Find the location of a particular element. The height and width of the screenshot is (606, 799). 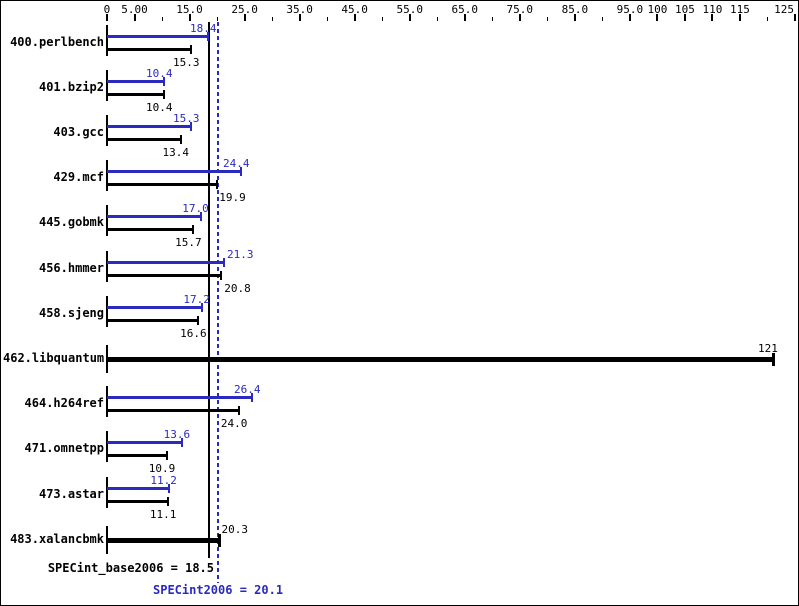

axis-tick-label: 5.00 is located at coordinates (134, 9).